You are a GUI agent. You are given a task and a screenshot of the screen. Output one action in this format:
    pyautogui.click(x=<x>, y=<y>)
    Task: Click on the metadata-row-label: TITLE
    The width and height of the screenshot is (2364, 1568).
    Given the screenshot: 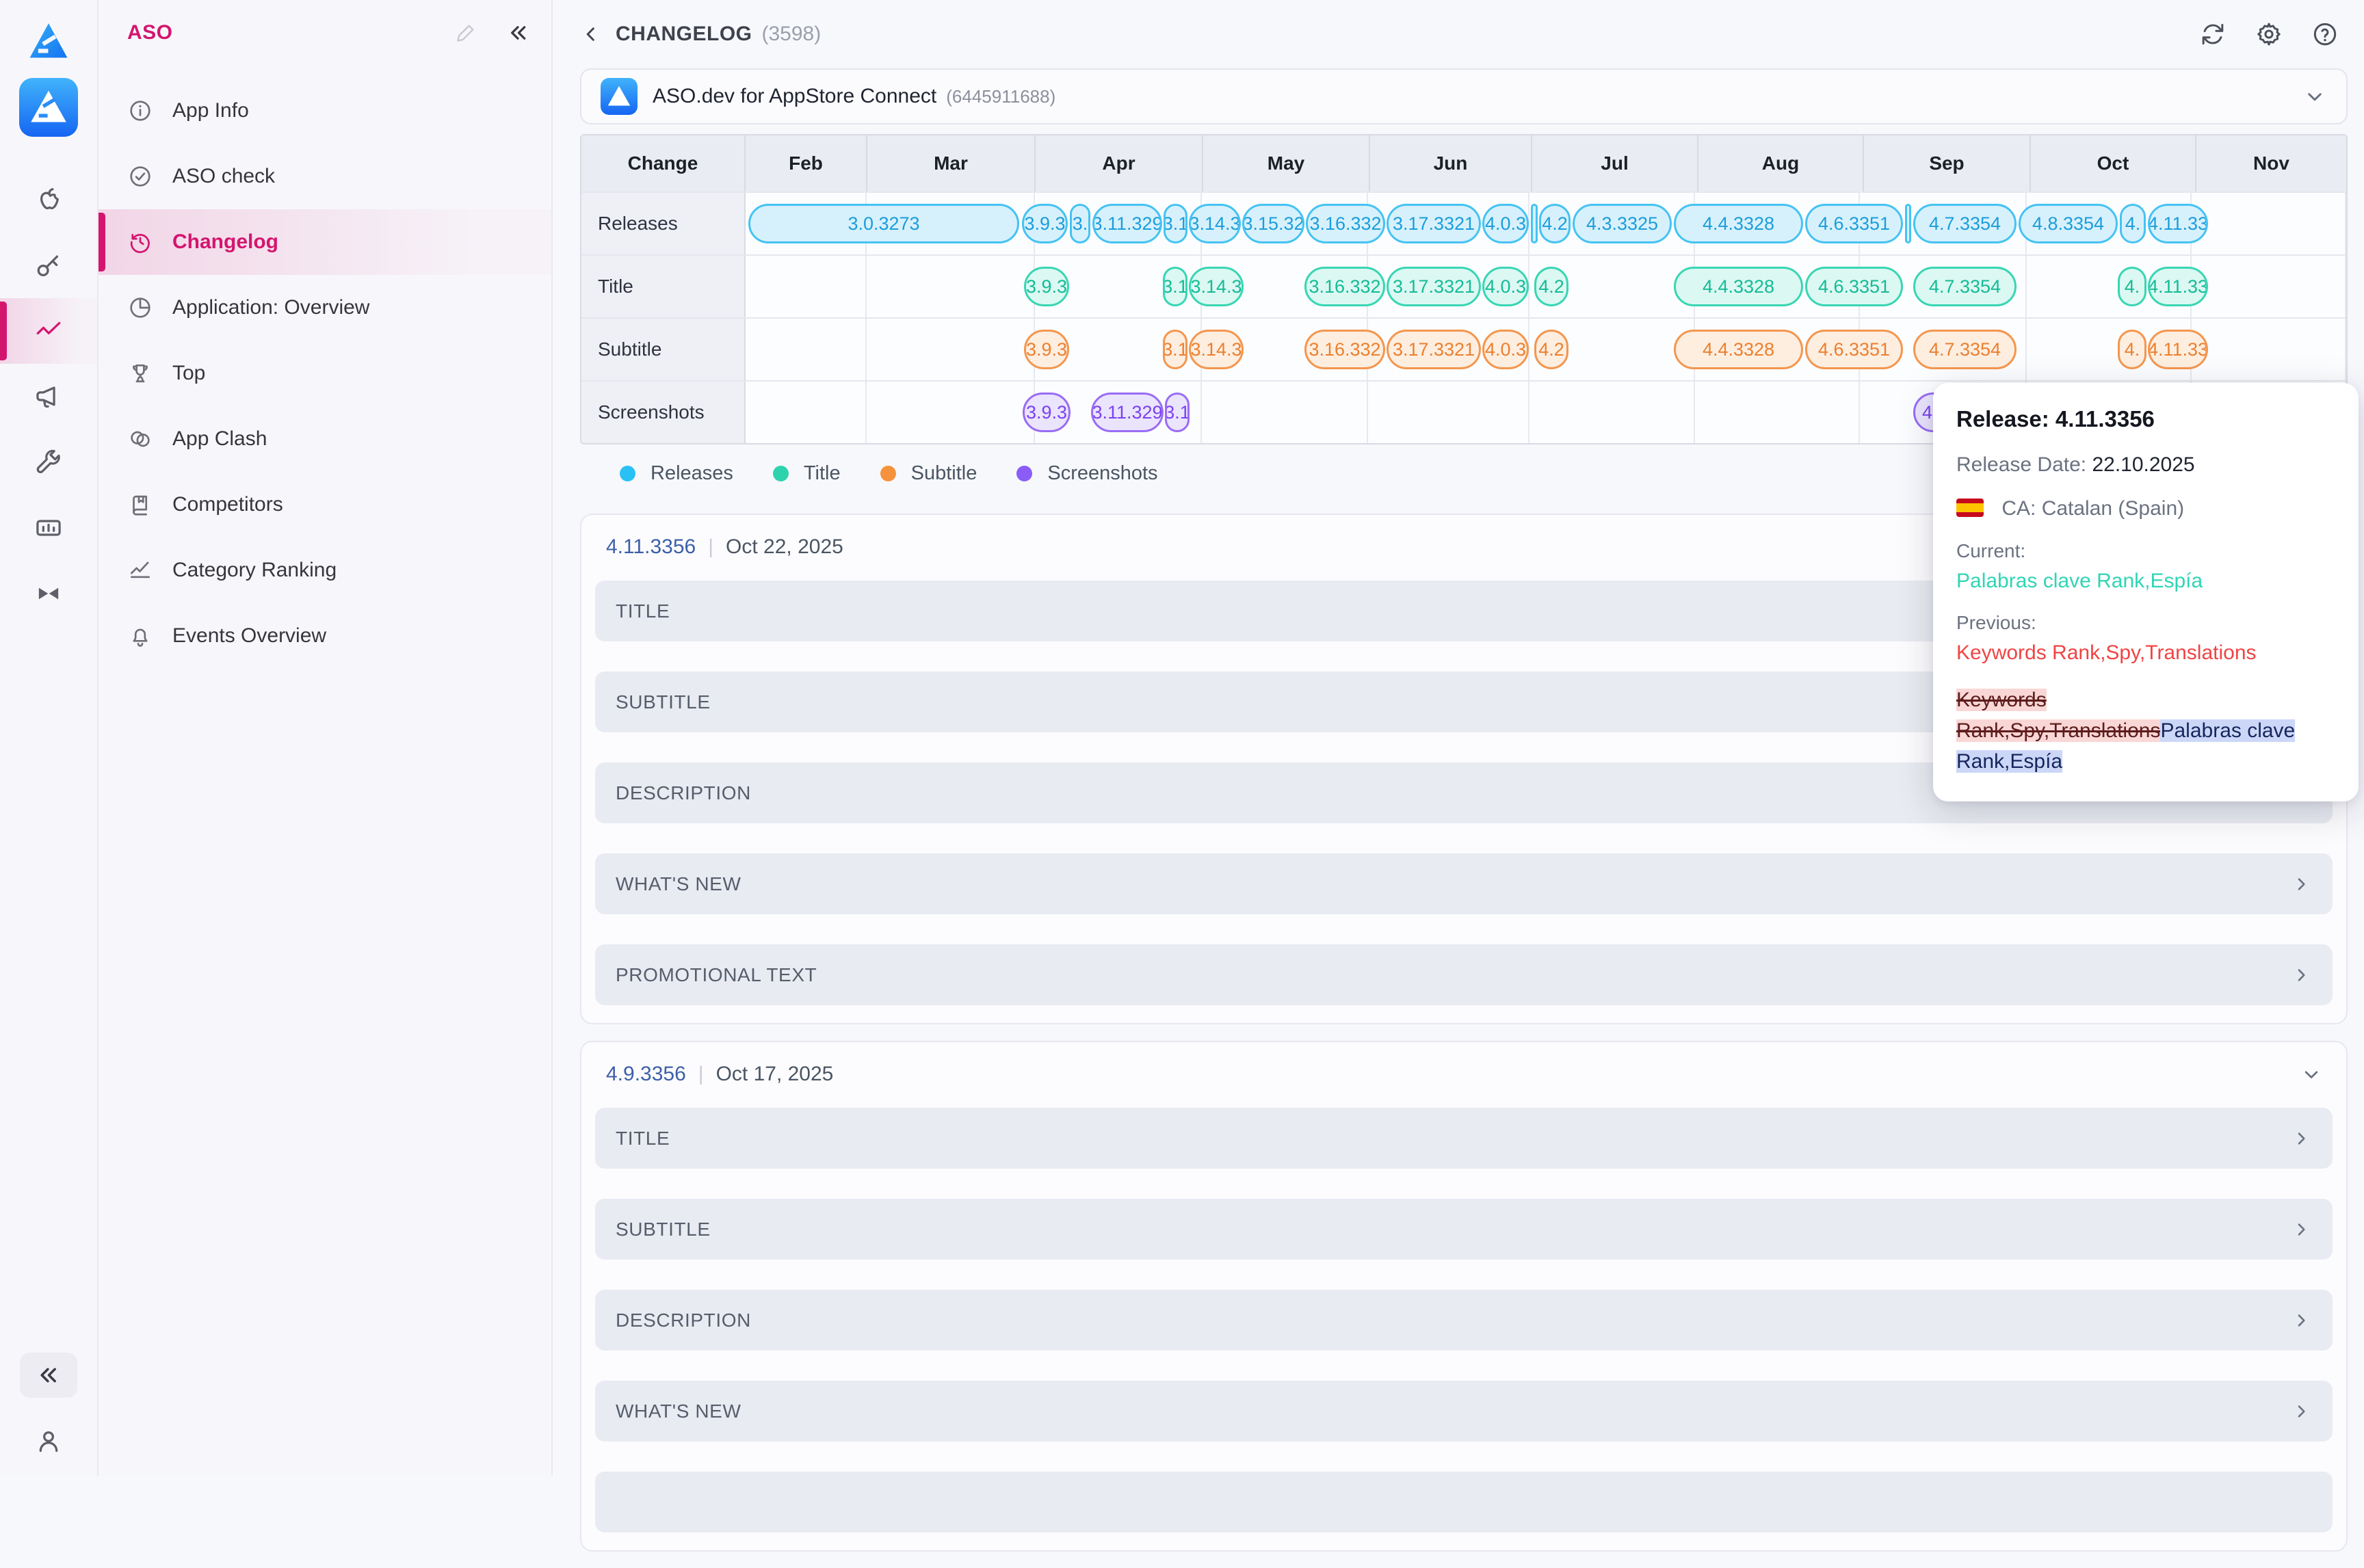 What is the action you would take?
    pyautogui.click(x=643, y=611)
    